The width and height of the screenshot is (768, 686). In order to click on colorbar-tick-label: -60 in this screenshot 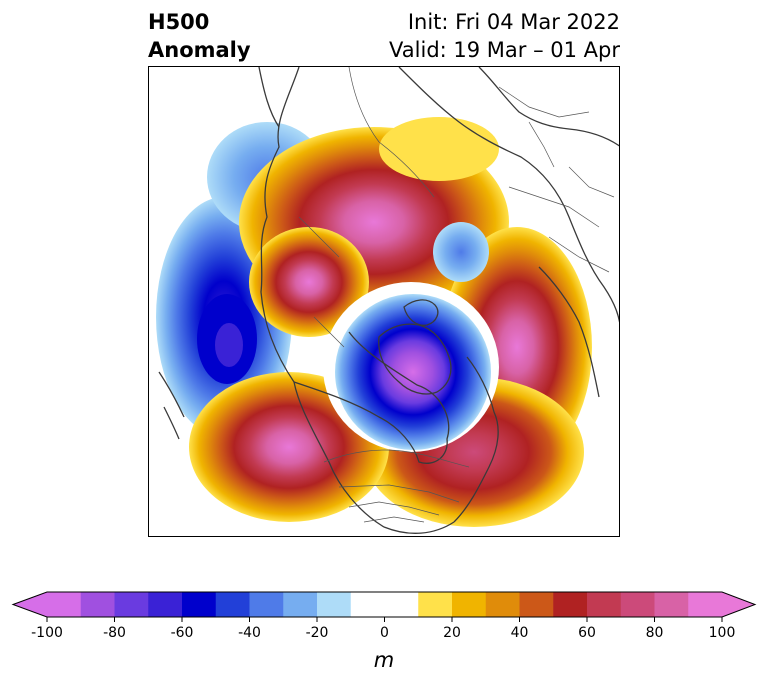, I will do `click(182, 633)`.